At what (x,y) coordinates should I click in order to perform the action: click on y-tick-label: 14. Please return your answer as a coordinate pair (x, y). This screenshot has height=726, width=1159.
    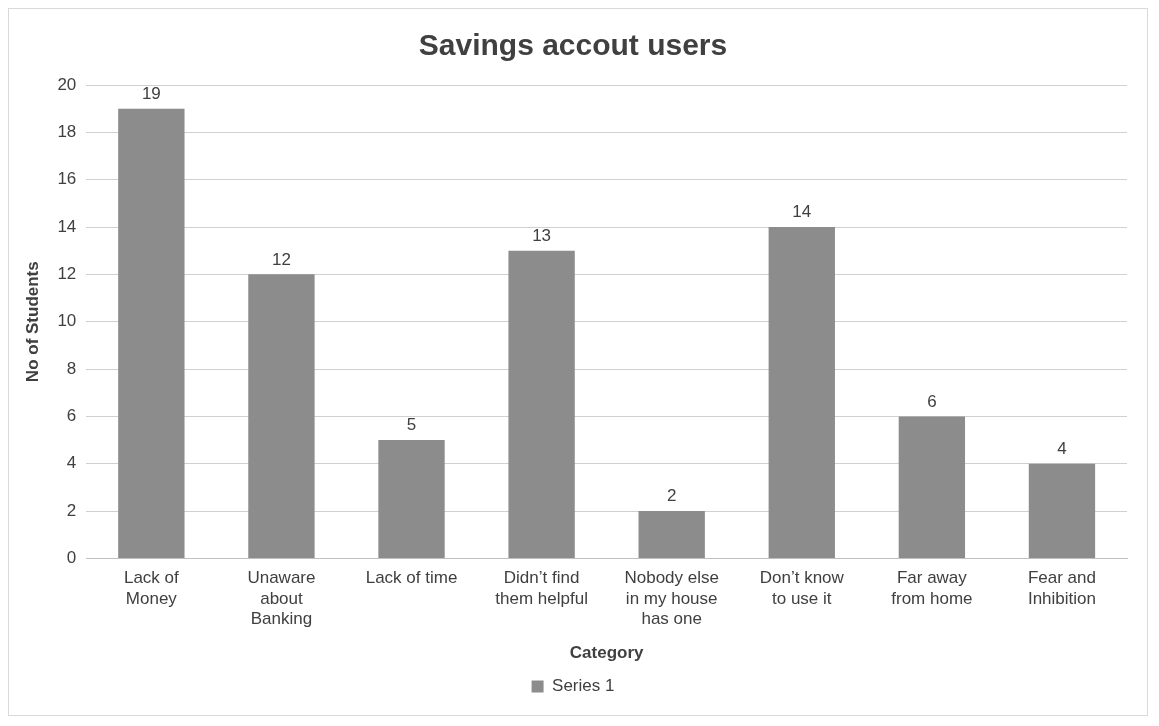
    Looking at the image, I should click on (67, 226).